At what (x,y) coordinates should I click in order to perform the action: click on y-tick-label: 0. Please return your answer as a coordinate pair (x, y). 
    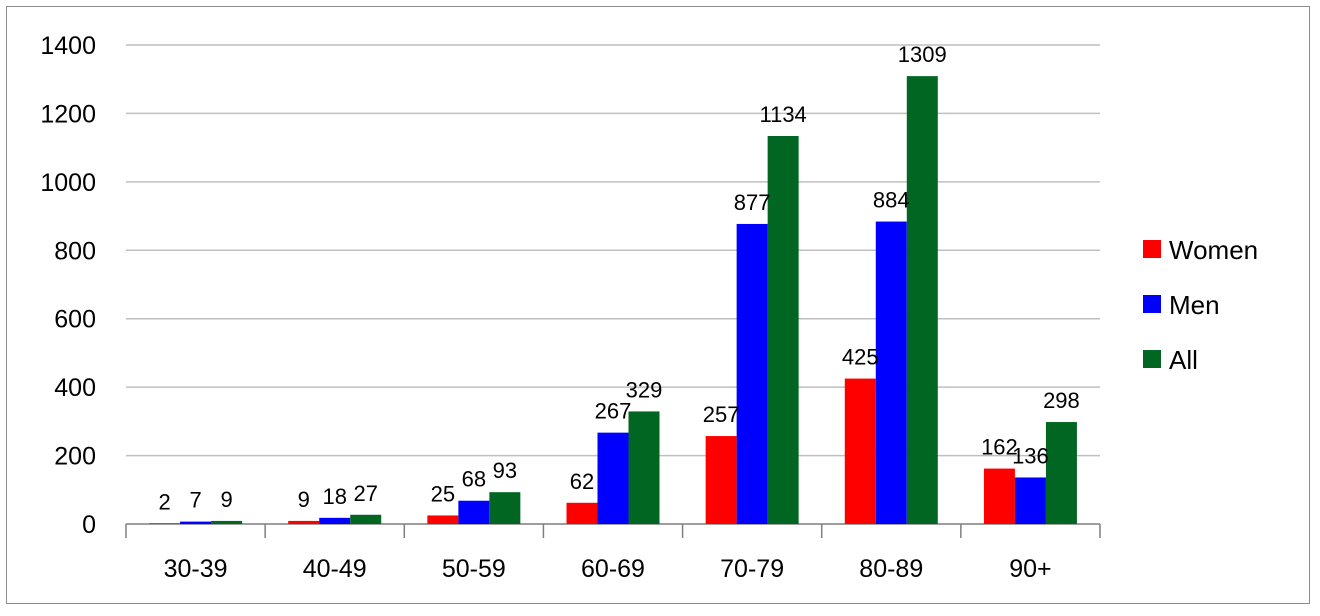
    Looking at the image, I should click on (89, 525).